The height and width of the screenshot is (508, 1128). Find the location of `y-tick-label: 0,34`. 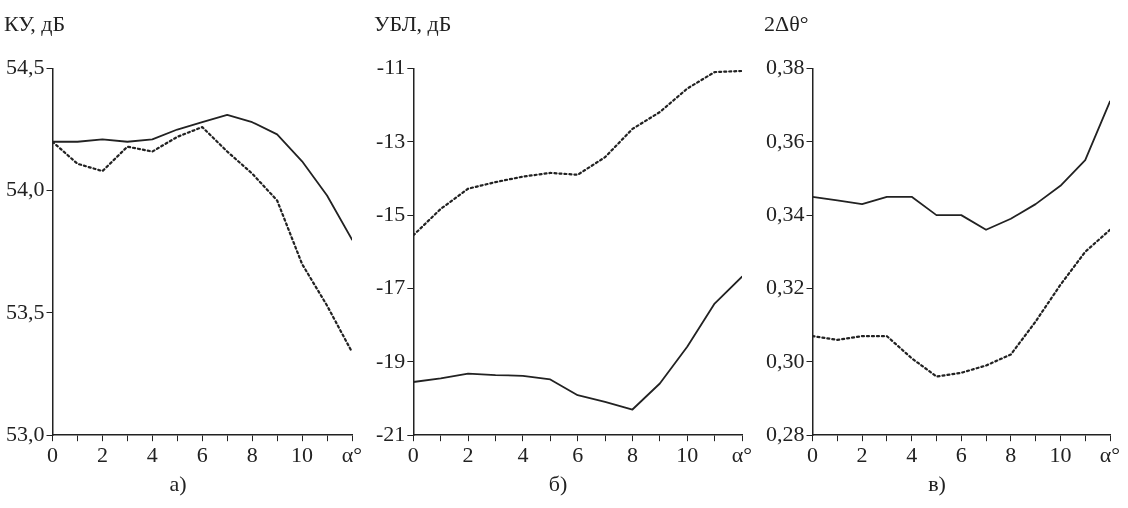

y-tick-label: 0,34 is located at coordinates (785, 213).